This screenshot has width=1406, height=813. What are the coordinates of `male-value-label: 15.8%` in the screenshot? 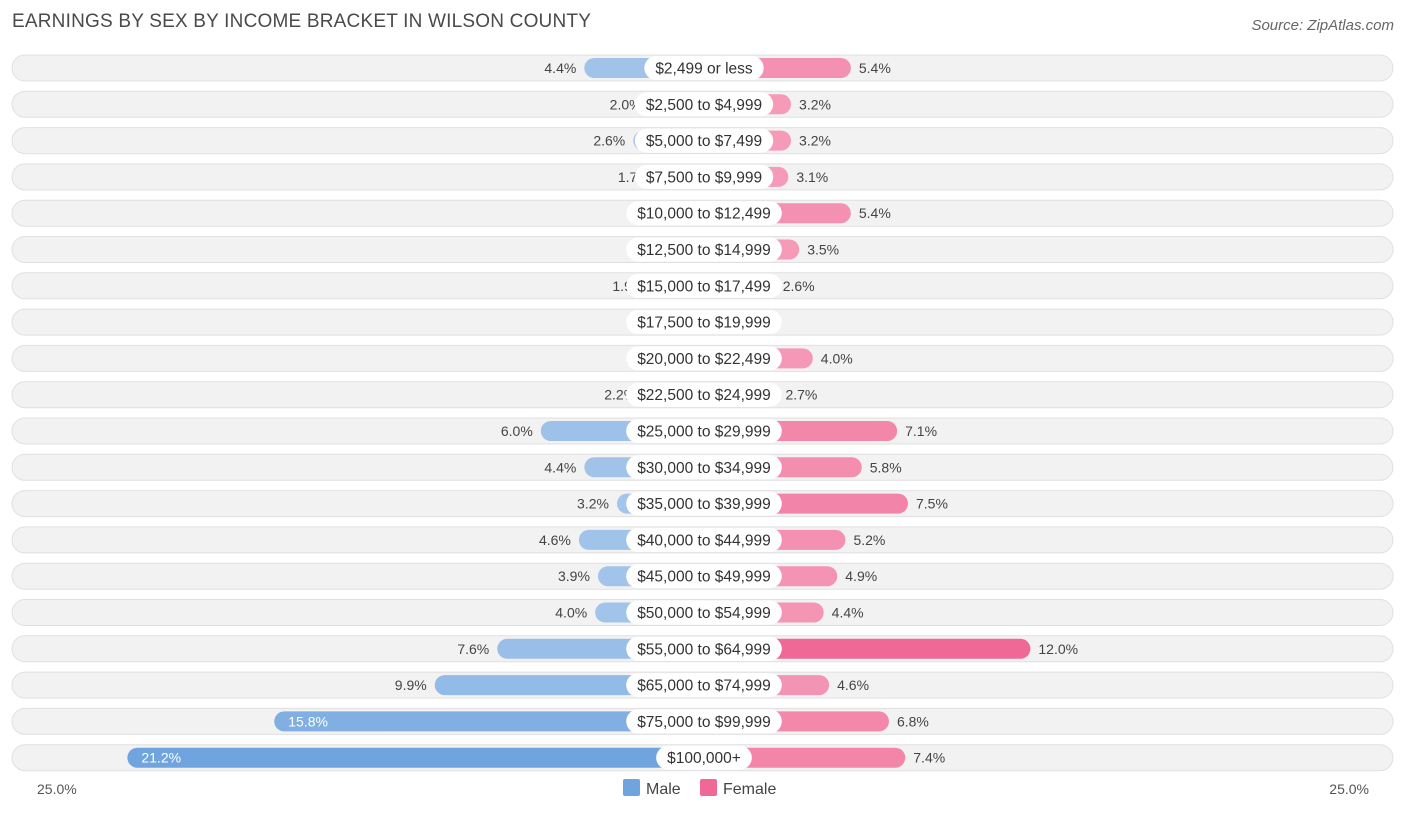 It's located at (308, 721).